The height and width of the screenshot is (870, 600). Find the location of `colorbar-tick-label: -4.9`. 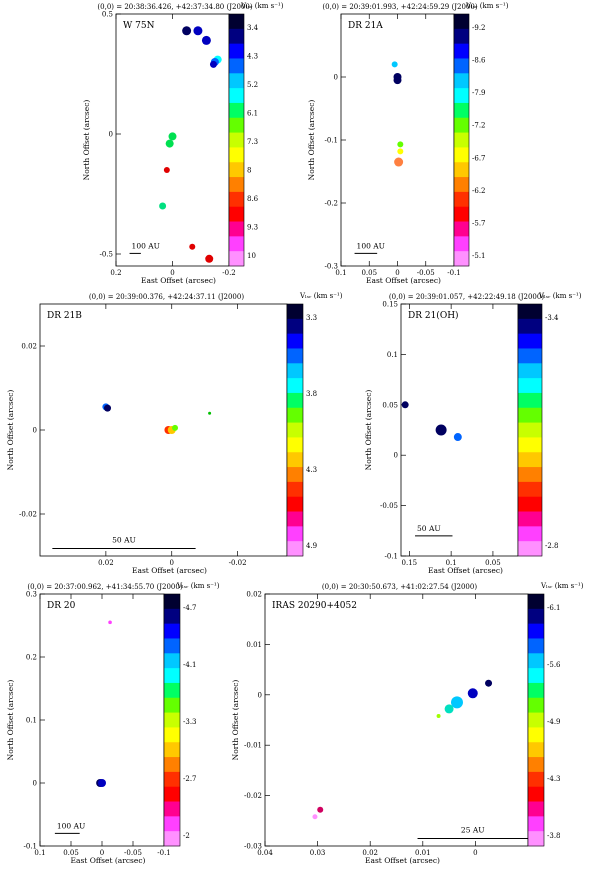

colorbar-tick-label: -4.9 is located at coordinates (554, 722).